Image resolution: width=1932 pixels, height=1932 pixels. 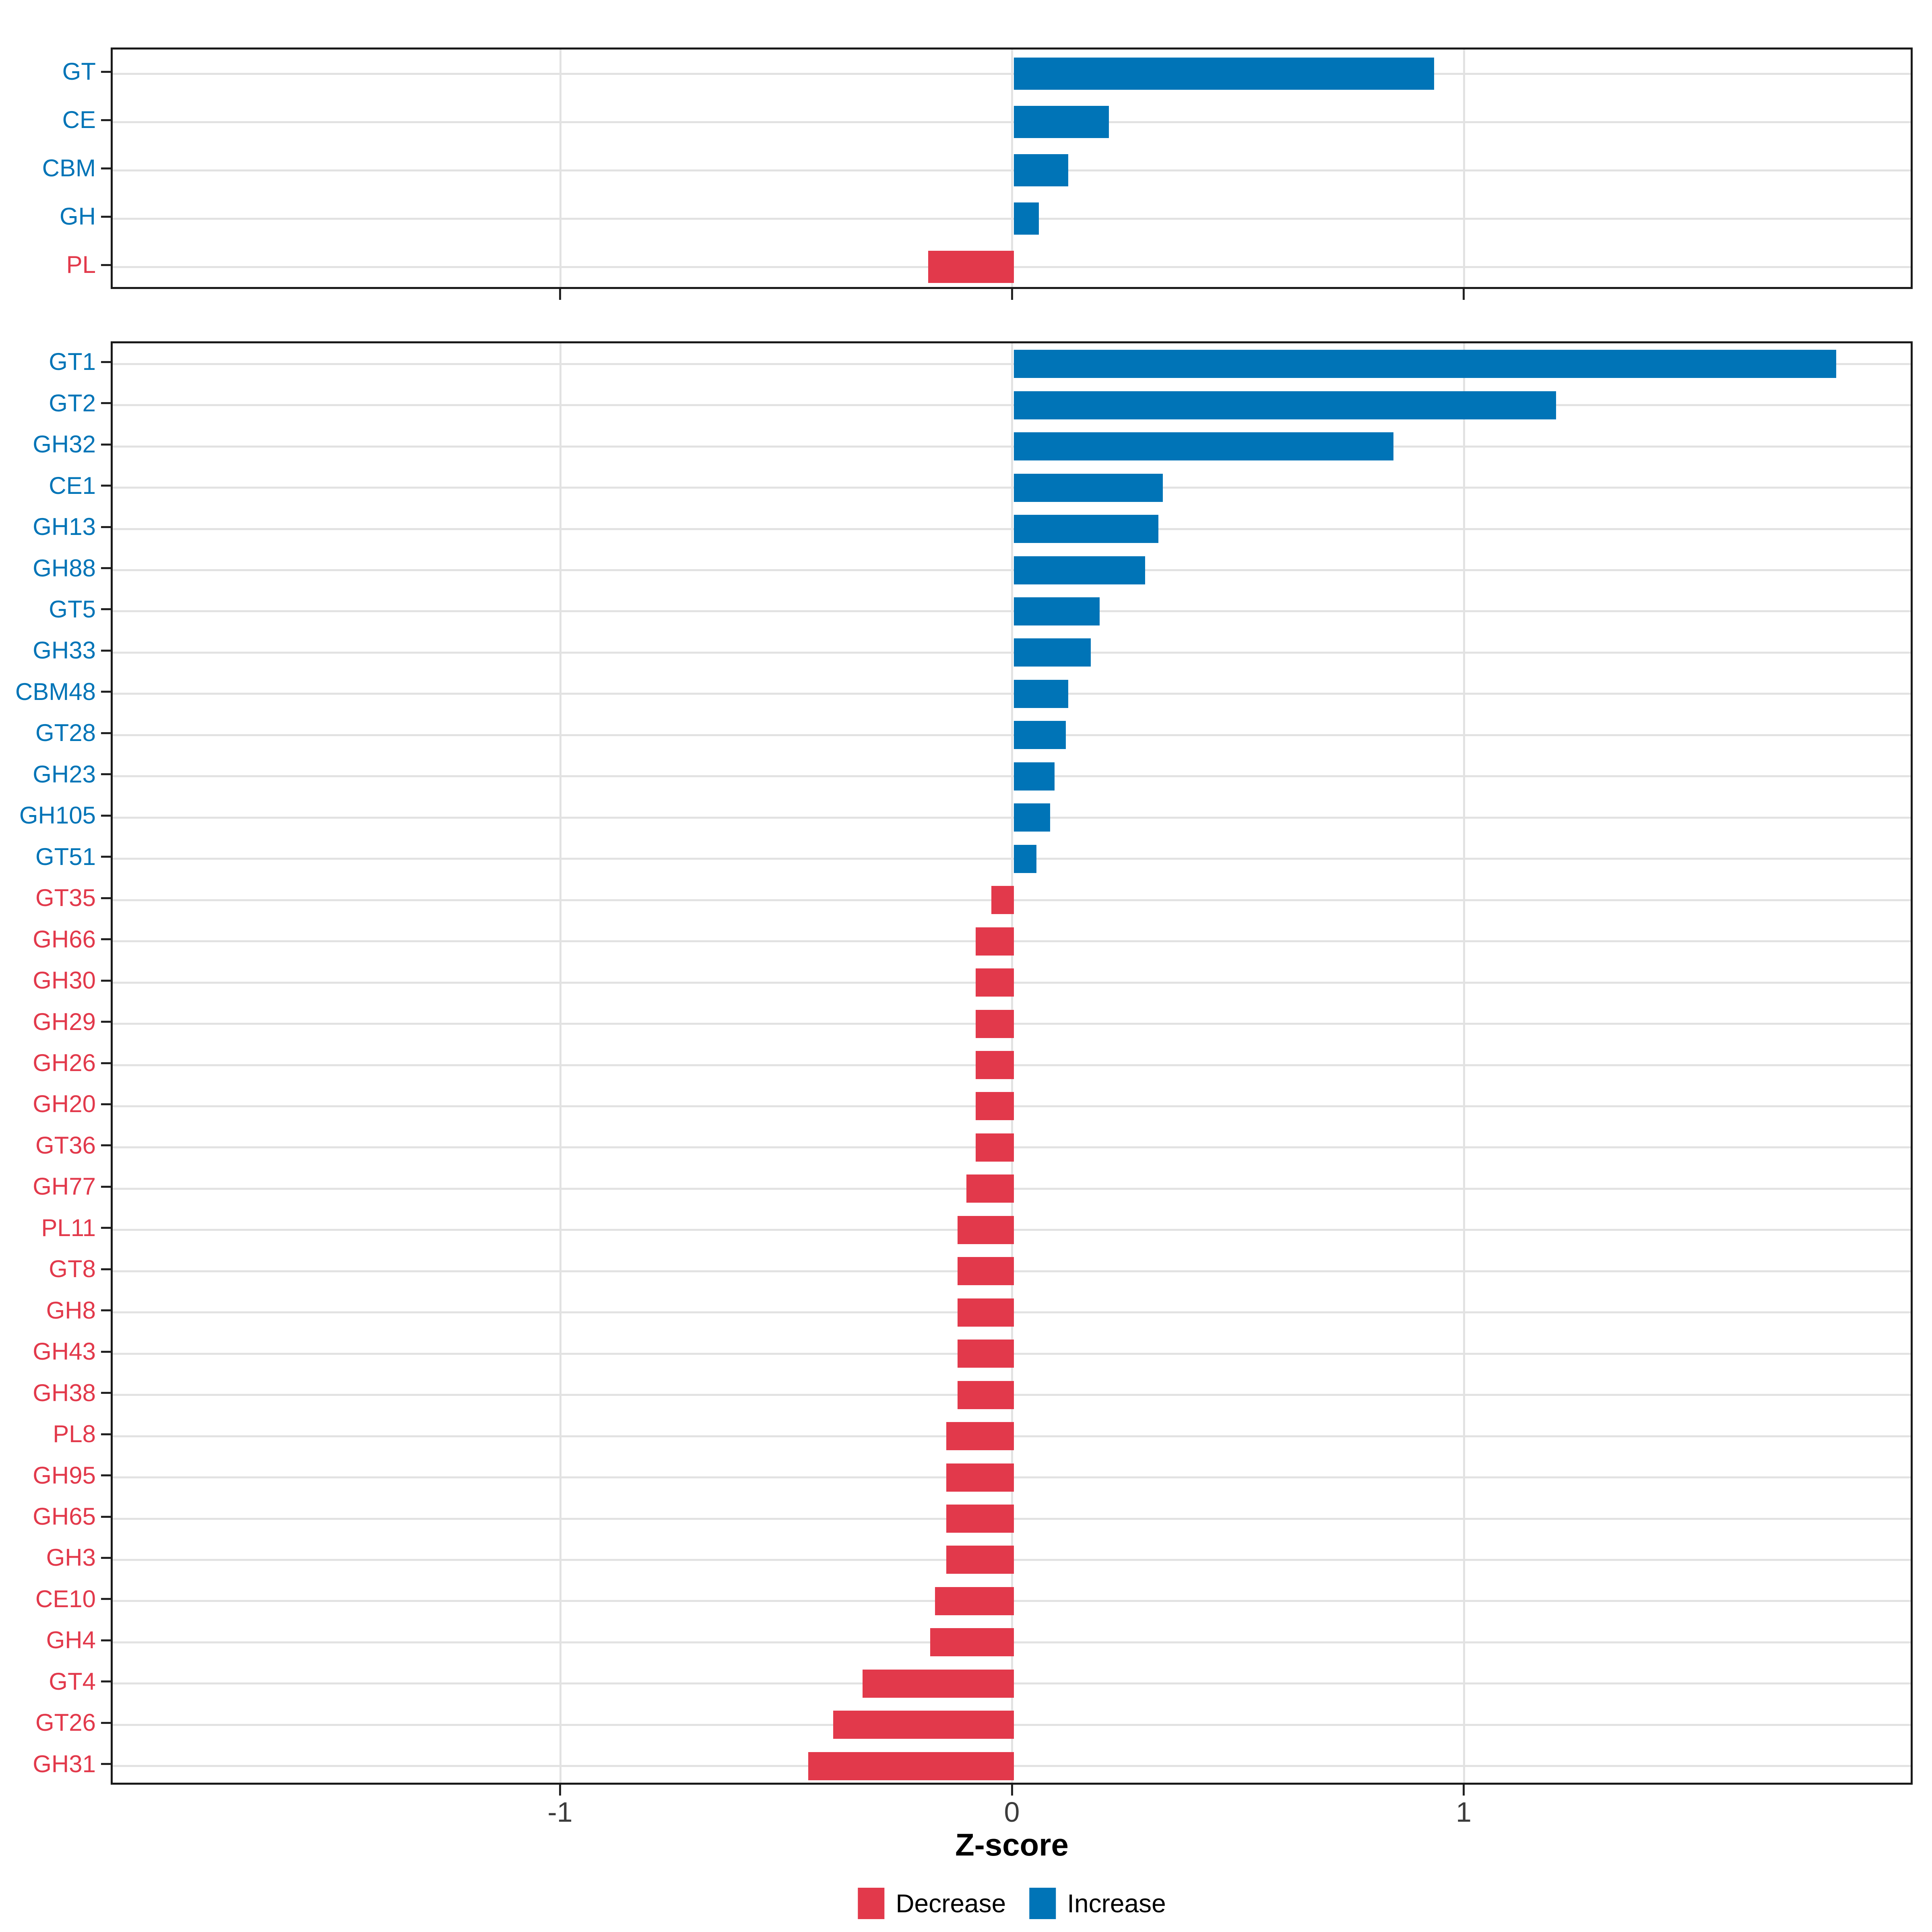 What do you see at coordinates (64, 444) in the screenshot?
I see `category-label: GH32` at bounding box center [64, 444].